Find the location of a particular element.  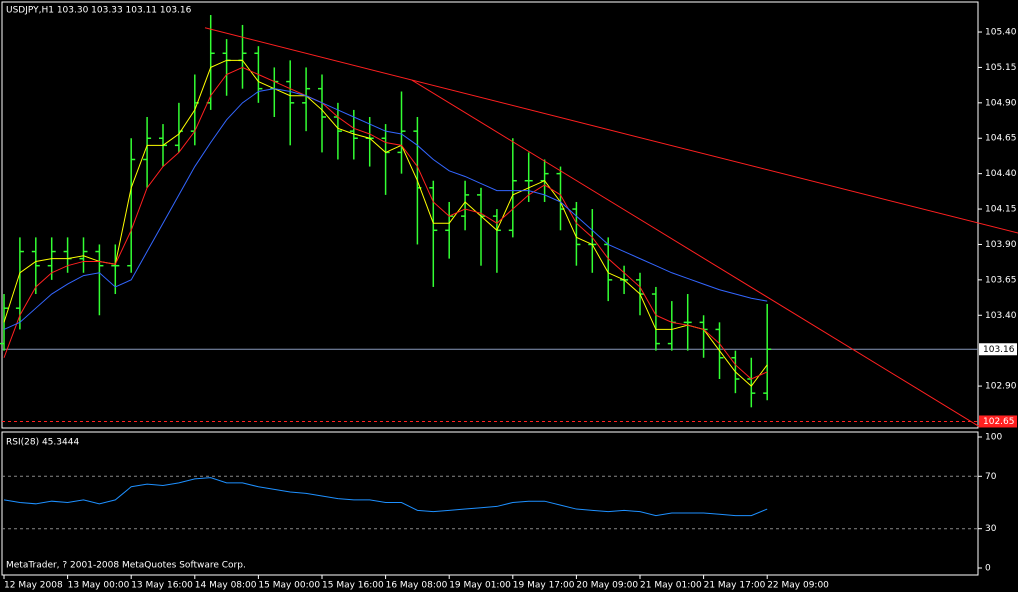

rsi-title: RSI(28) 45.3444 is located at coordinates (42, 443).